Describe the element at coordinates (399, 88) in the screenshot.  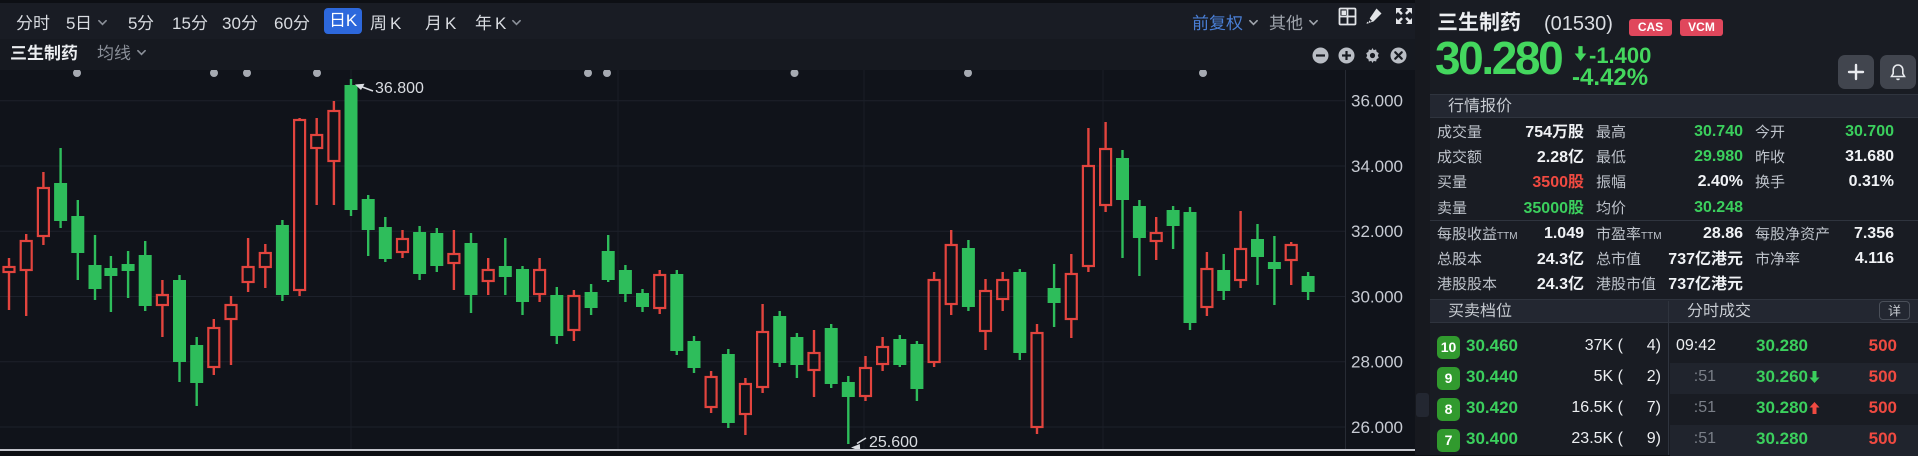
I see `svg-text: 36.800` at that location.